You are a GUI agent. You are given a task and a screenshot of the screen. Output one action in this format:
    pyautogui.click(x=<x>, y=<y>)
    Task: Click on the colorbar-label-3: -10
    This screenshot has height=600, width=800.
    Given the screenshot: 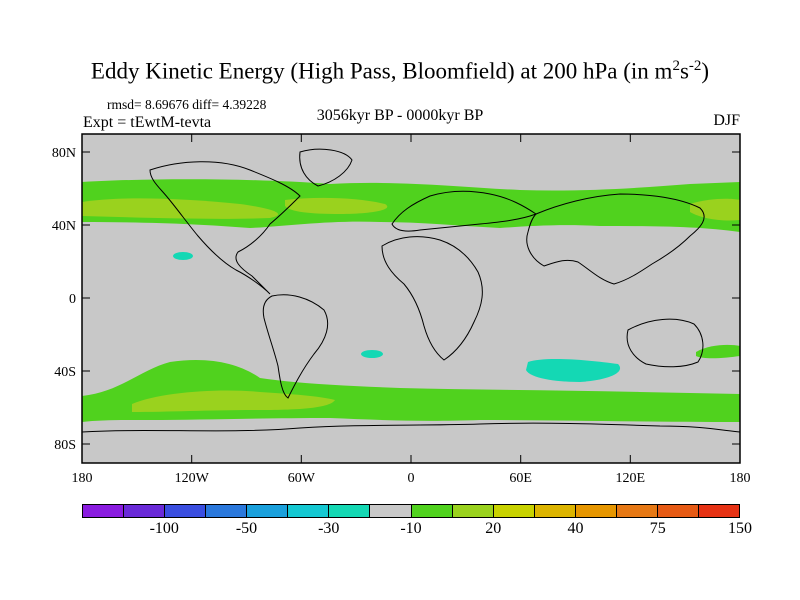 What is the action you would take?
    pyautogui.click(x=411, y=528)
    